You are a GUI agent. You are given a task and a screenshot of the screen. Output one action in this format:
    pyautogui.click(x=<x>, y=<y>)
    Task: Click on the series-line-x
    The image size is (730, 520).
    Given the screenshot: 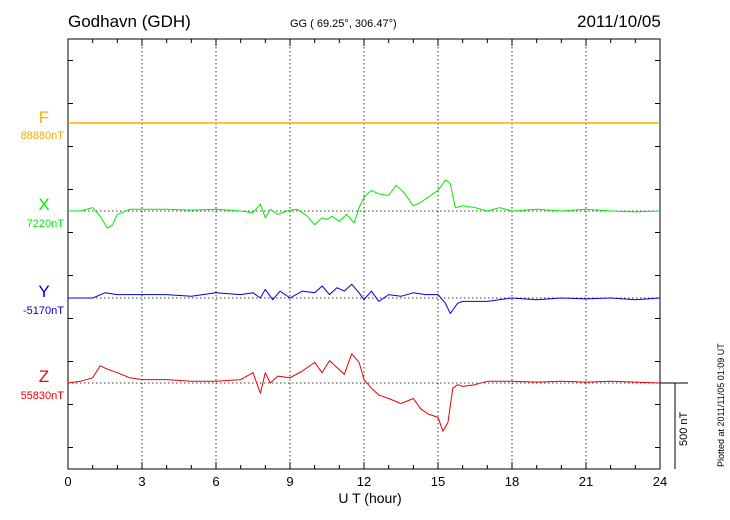 What is the action you would take?
    pyautogui.click(x=364, y=204)
    